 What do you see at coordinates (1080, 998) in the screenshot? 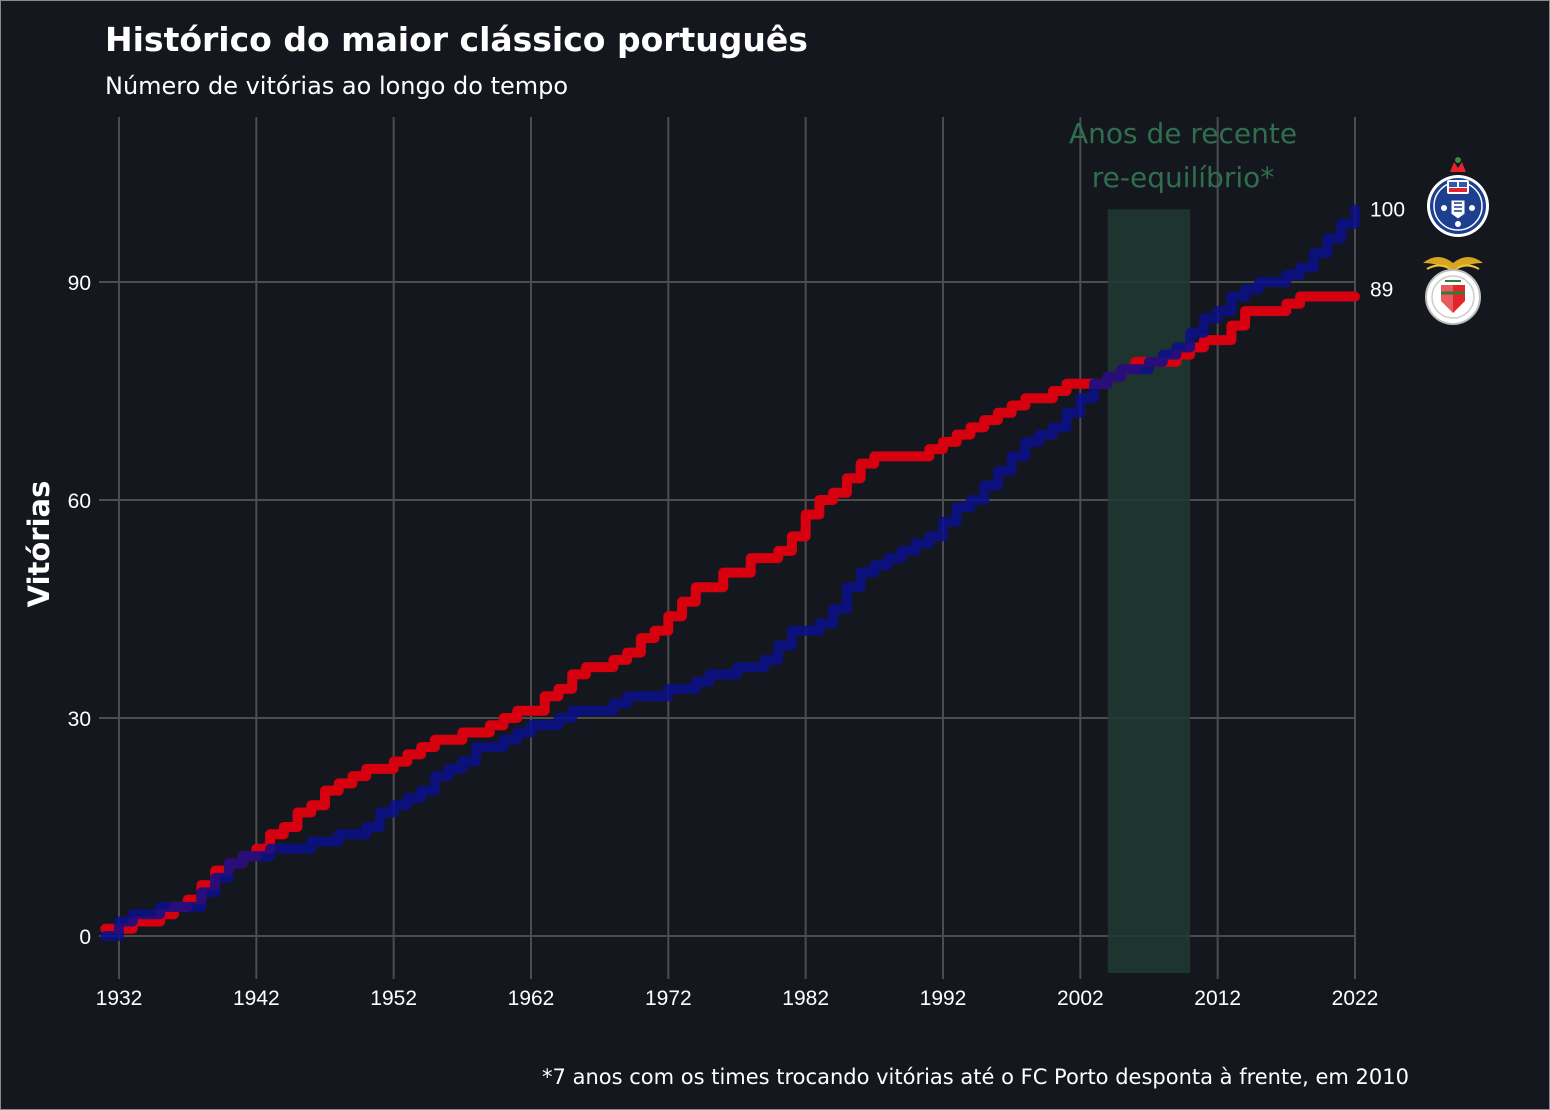
I see `x-tick-label: 2002` at bounding box center [1080, 998].